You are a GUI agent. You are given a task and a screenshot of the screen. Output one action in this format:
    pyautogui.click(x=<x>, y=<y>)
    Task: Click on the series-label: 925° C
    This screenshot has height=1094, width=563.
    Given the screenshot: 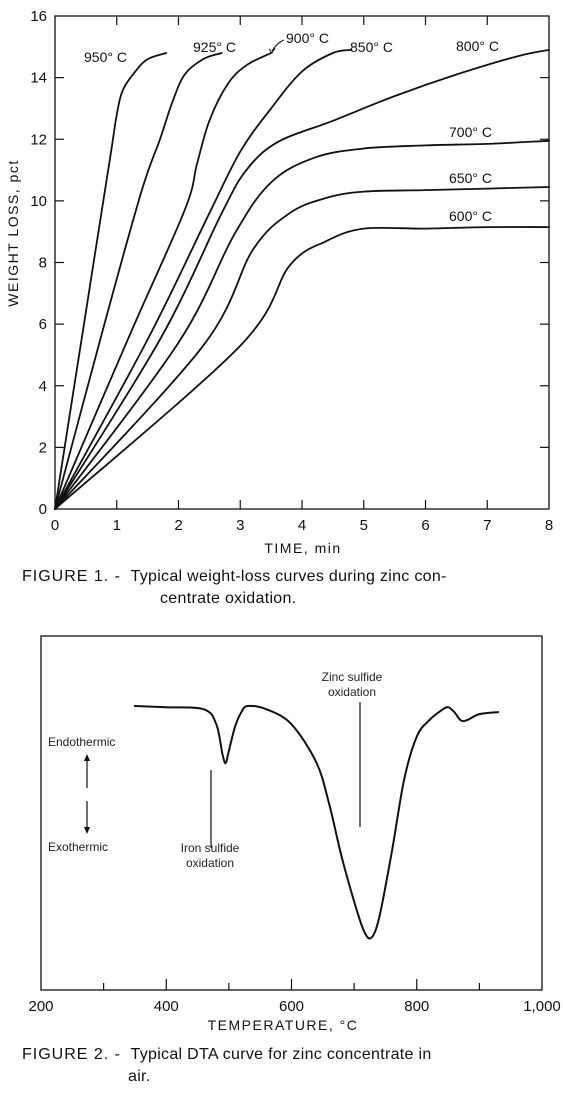 What is the action you would take?
    pyautogui.click(x=214, y=47)
    